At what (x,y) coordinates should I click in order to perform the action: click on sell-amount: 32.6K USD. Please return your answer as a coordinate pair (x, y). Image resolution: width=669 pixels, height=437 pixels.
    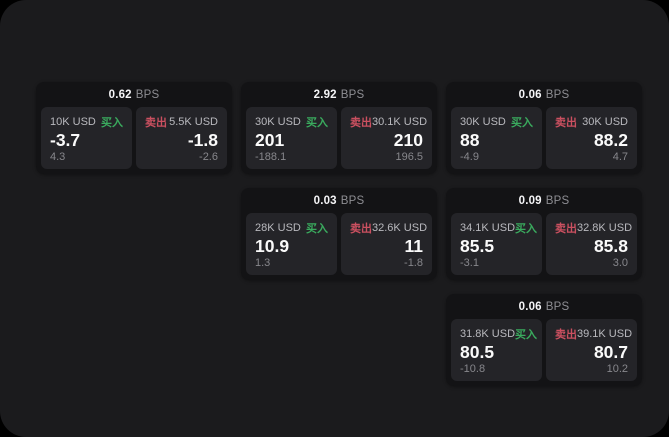
    Looking at the image, I should click on (400, 228).